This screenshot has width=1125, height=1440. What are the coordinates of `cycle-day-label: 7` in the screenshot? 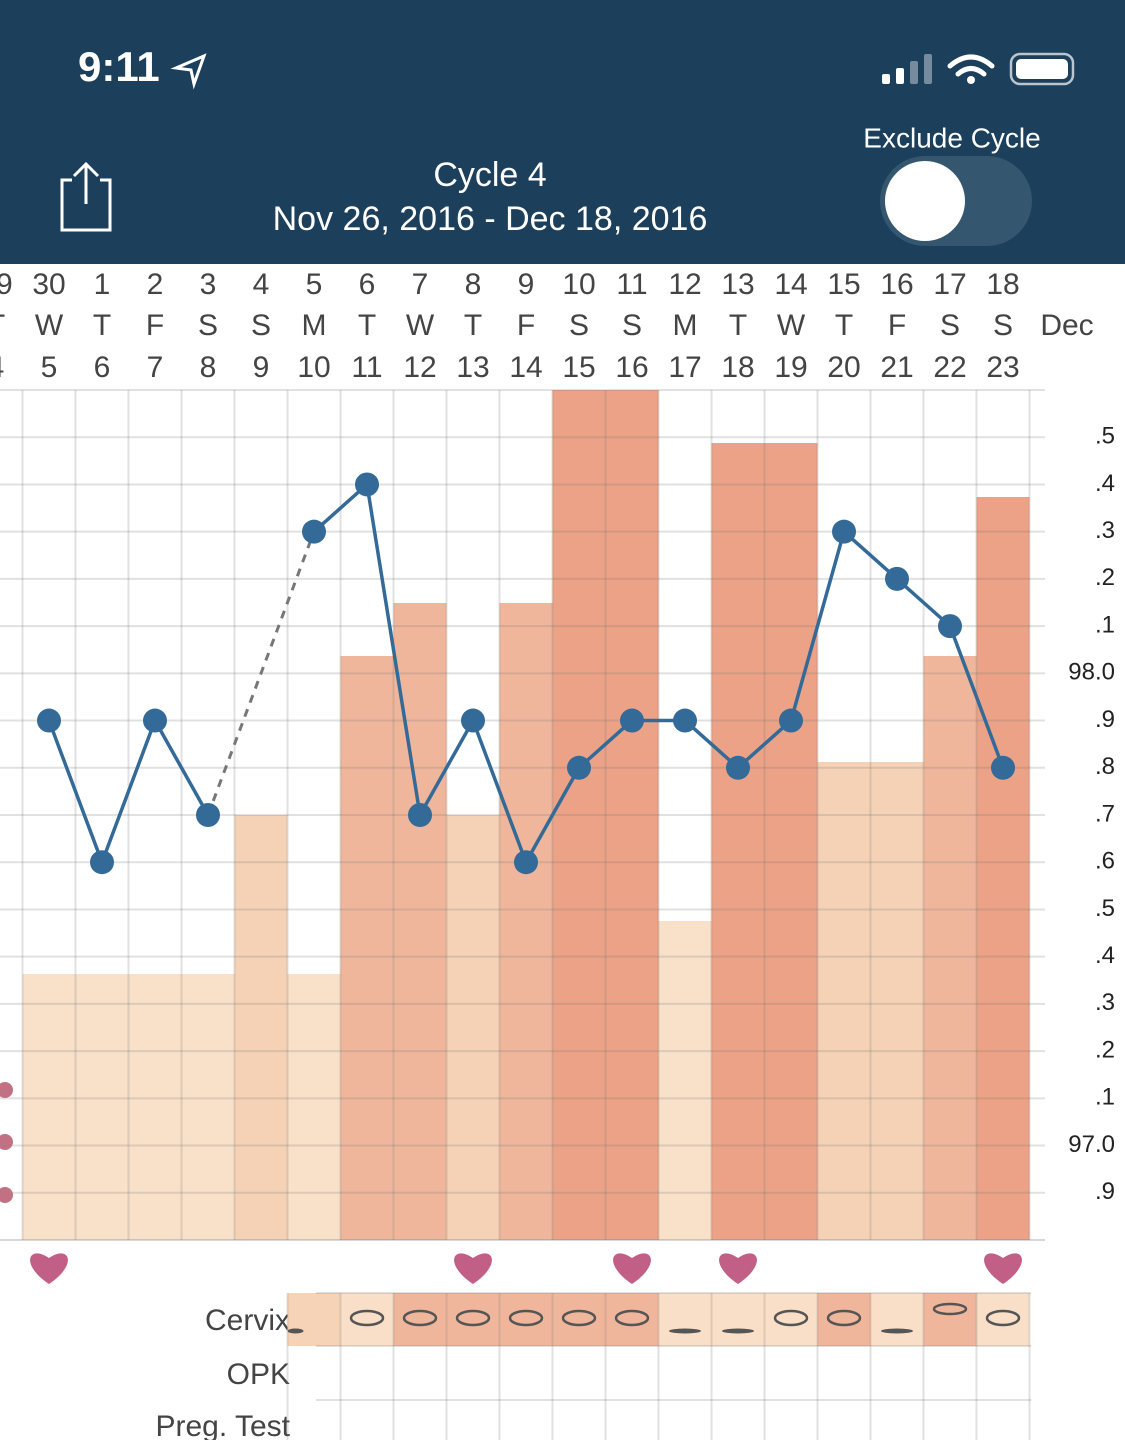 It's located at (155, 367).